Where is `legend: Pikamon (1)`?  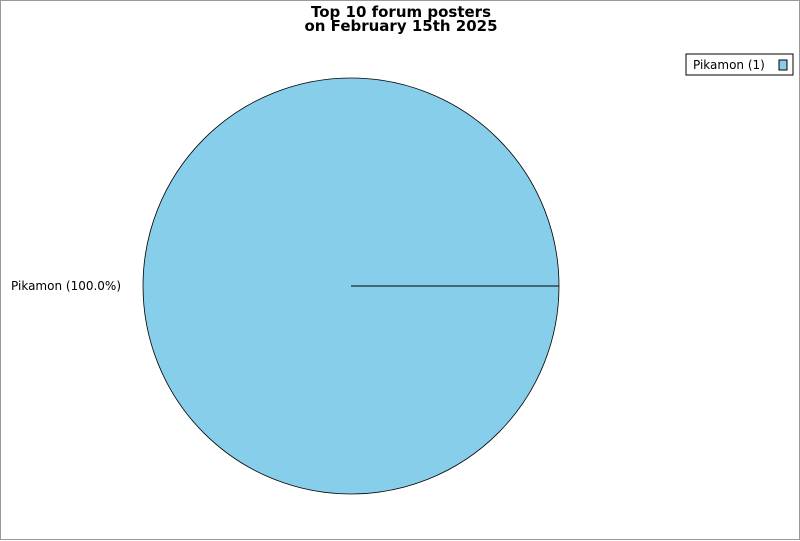 legend: Pikamon (1) is located at coordinates (739, 64).